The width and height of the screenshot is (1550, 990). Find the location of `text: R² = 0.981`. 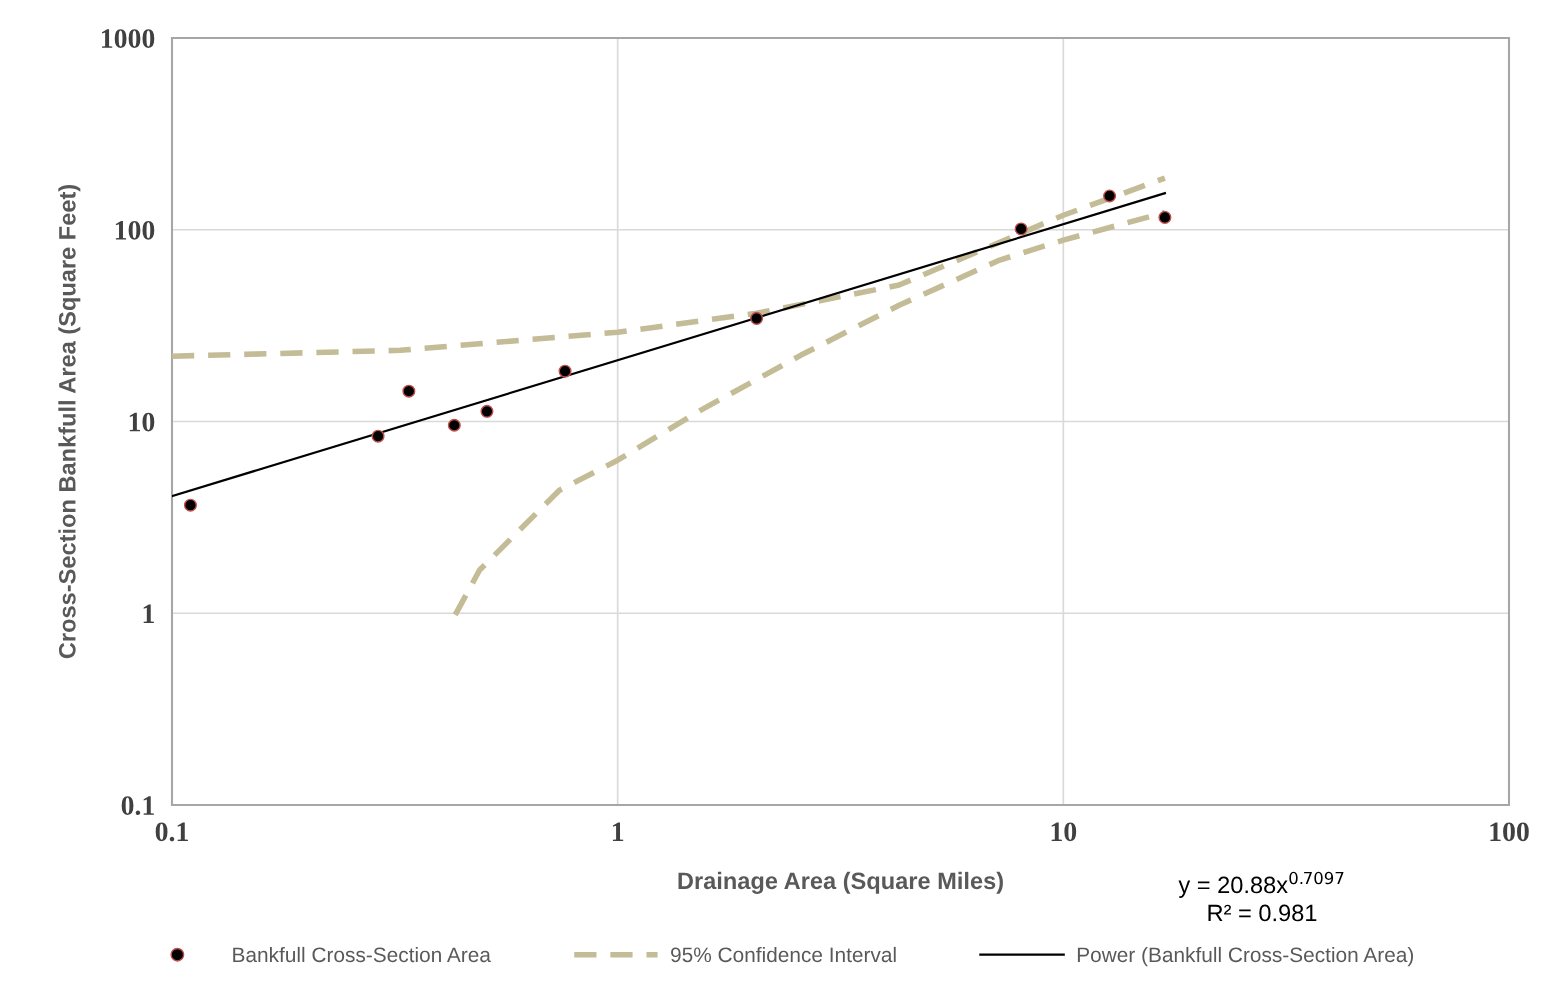

text: R² = 0.981 is located at coordinates (1262, 913).